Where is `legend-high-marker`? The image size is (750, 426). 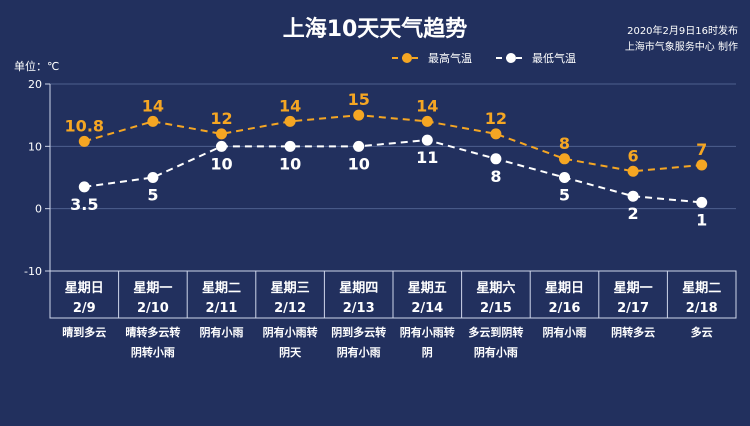
legend-high-marker is located at coordinates (407, 58).